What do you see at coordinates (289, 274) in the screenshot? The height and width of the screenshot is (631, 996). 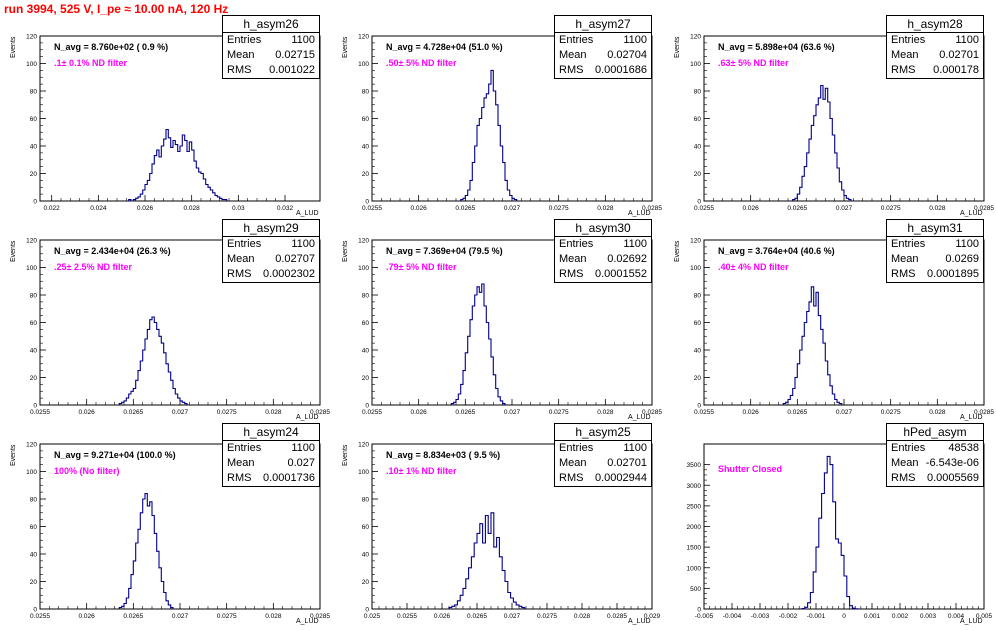 I see `stats-value-rms: 0.0002302` at bounding box center [289, 274].